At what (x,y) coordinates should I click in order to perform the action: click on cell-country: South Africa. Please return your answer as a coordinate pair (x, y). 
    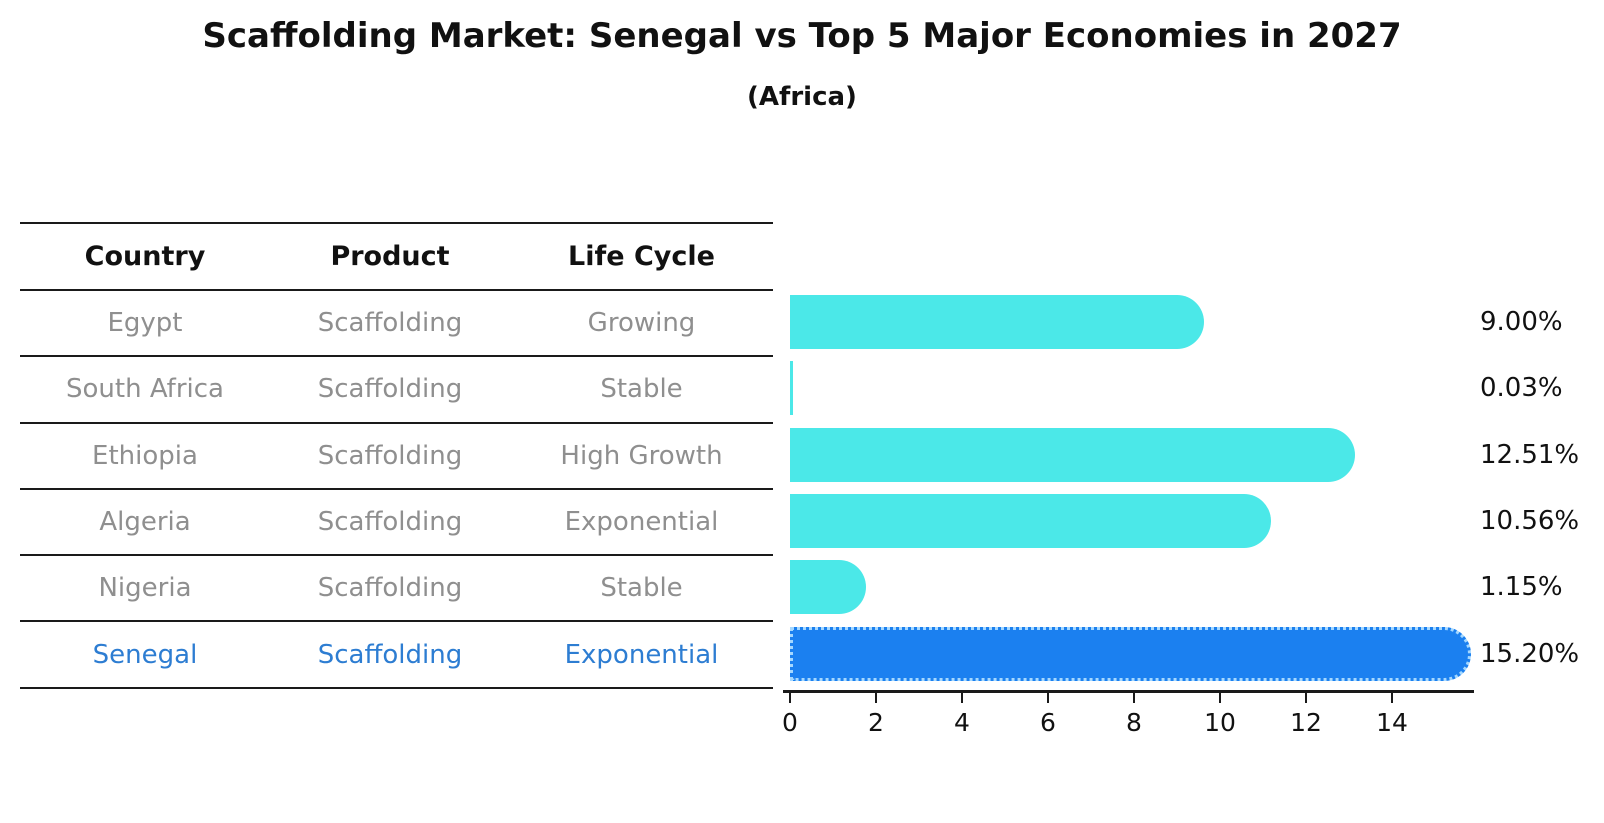
    Looking at the image, I should click on (145, 389).